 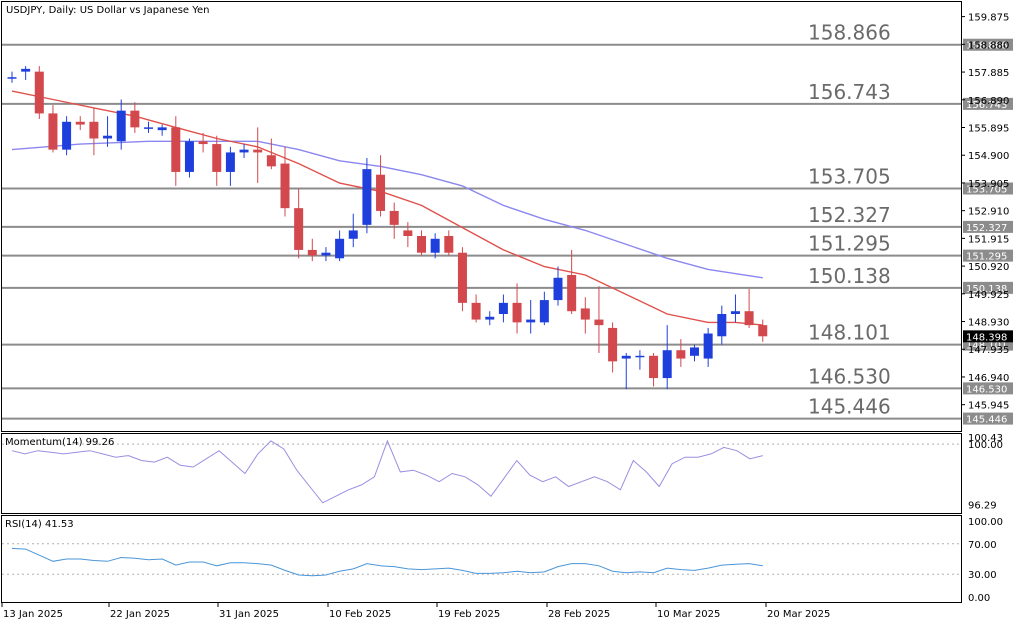 I want to click on time-tick-label: 10 Mar 2025, so click(x=688, y=614).